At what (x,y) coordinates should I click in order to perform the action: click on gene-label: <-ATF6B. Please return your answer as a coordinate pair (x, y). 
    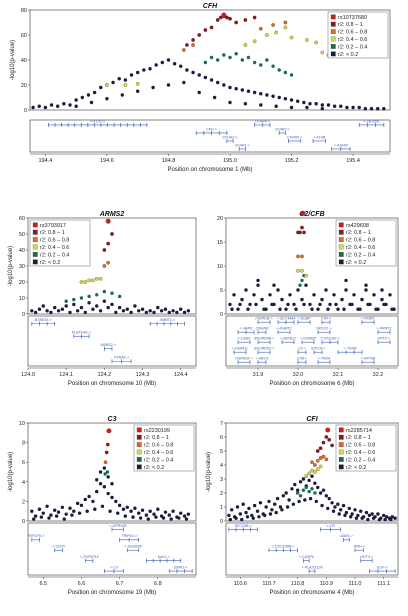
    Looking at the image, I should click on (368, 359).